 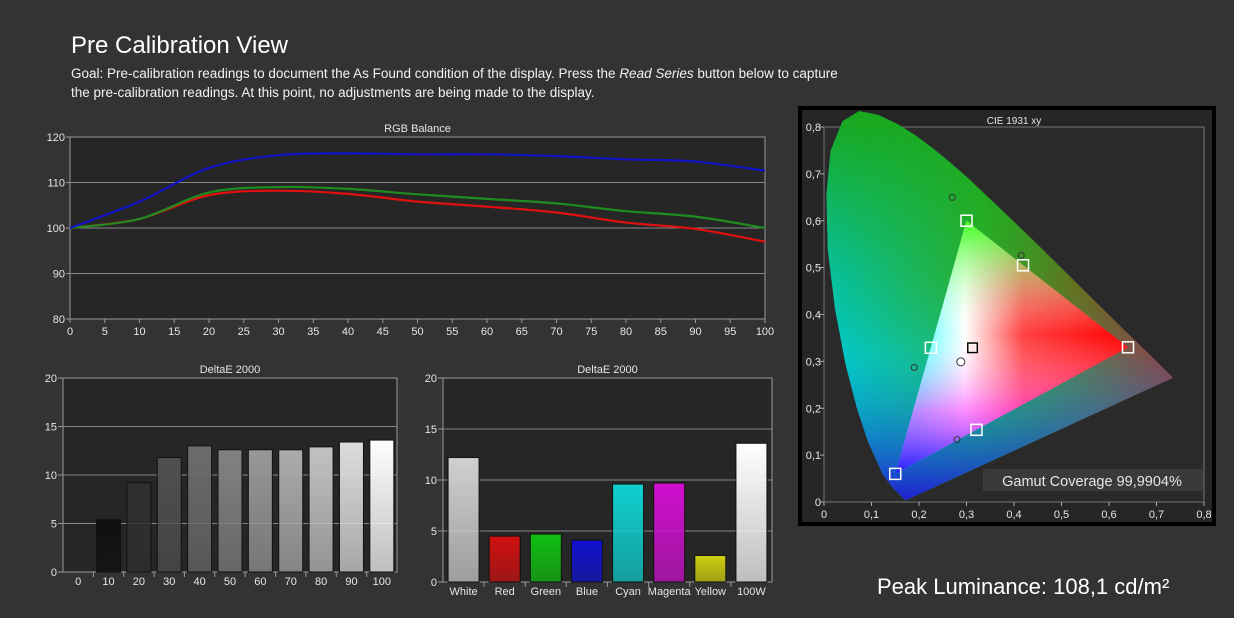 What do you see at coordinates (1128, 347) in the screenshot?
I see `target-red` at bounding box center [1128, 347].